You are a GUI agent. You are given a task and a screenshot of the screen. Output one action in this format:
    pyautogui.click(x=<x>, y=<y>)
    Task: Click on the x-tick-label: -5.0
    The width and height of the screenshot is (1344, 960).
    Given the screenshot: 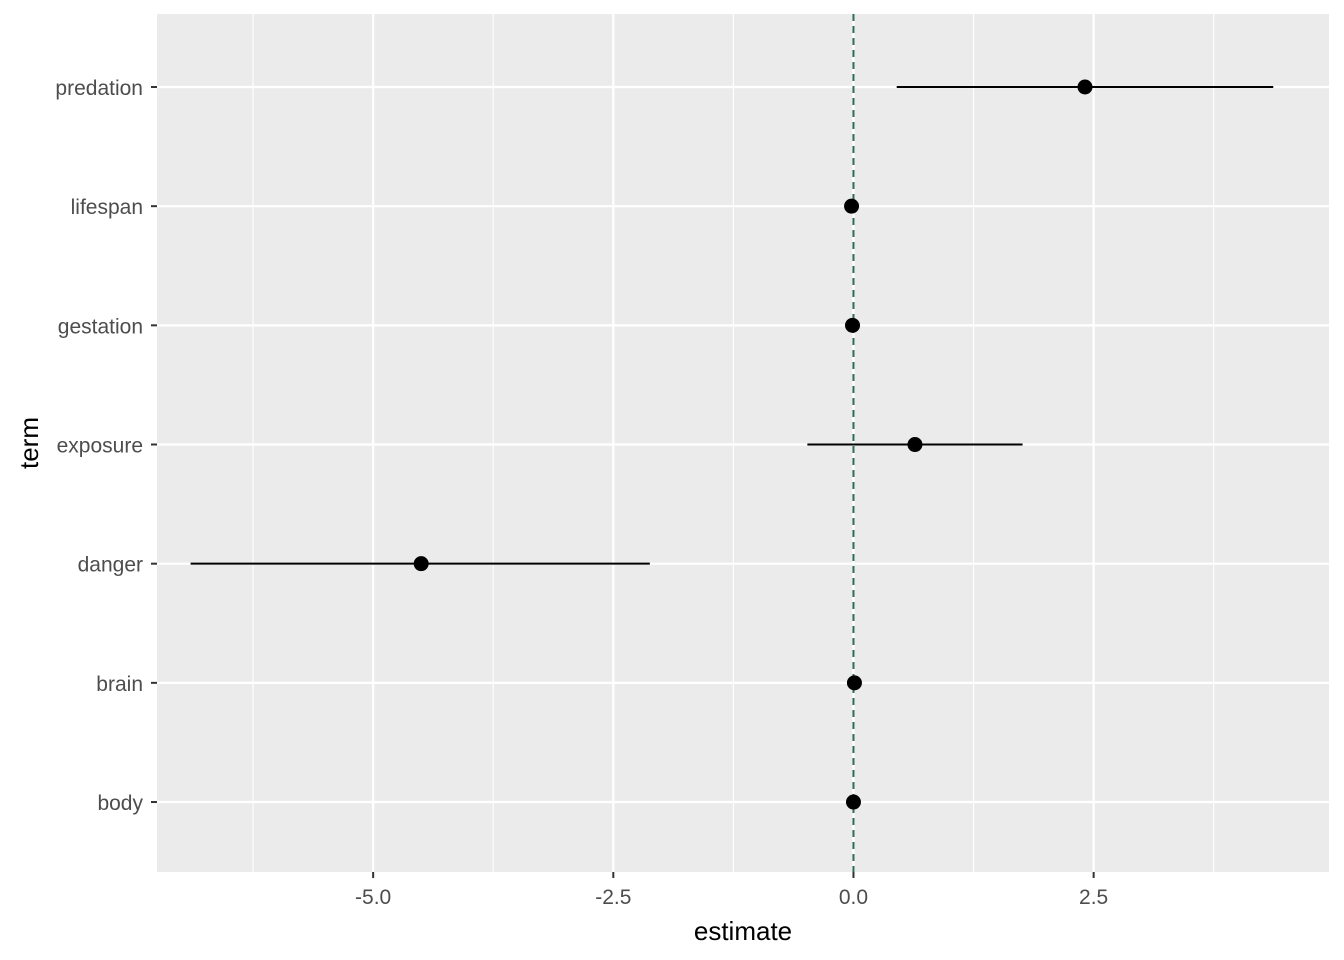 What is the action you would take?
    pyautogui.click(x=373, y=897)
    